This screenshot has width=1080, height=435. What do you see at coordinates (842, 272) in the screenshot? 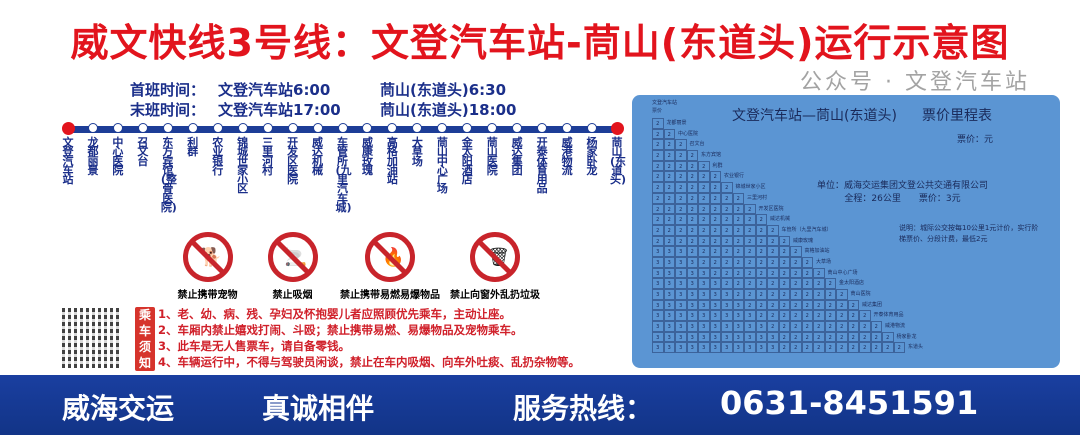
I see `fare-row-station: 茼山中心广场` at bounding box center [842, 272].